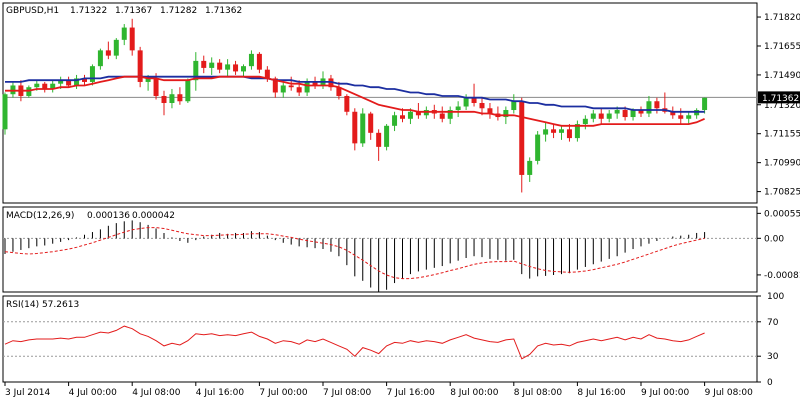 Image resolution: width=800 pixels, height=400 pixels. Describe the element at coordinates (283, 393) in the screenshot. I see `time-axis-label: 7 Jul 00:00` at that location.